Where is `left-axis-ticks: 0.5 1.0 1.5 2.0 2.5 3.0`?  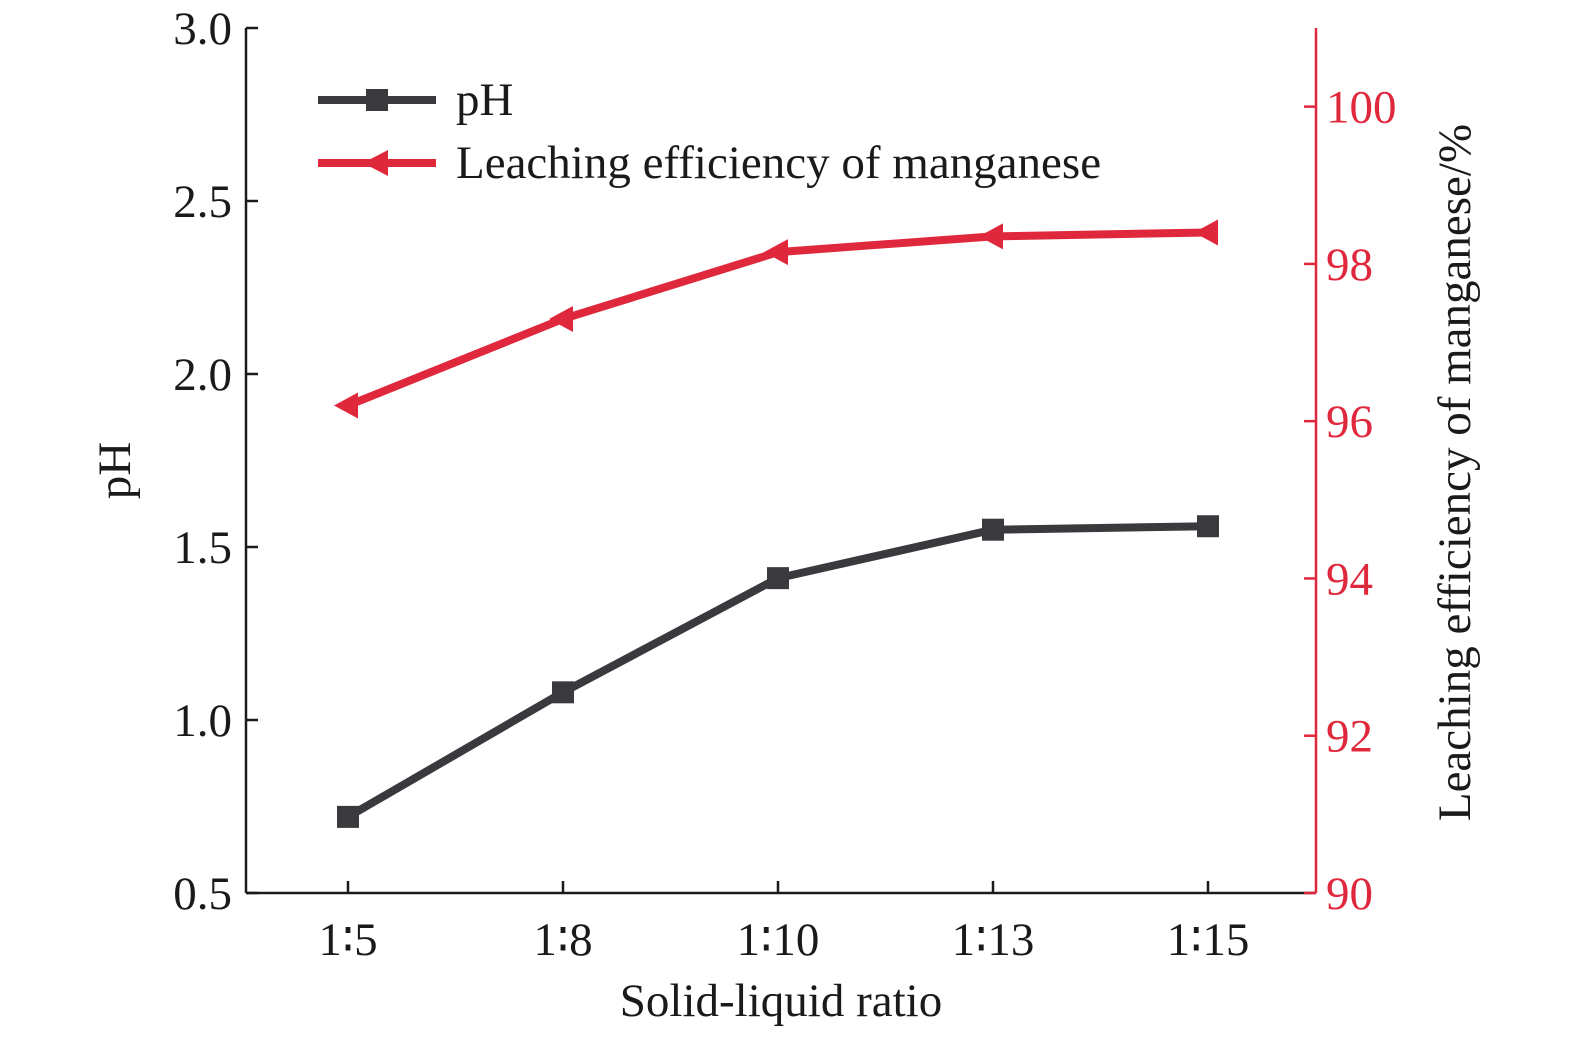
left-axis-ticks: 0.5 1.0 1.5 2.0 2.5 3.0 is located at coordinates (215, 461).